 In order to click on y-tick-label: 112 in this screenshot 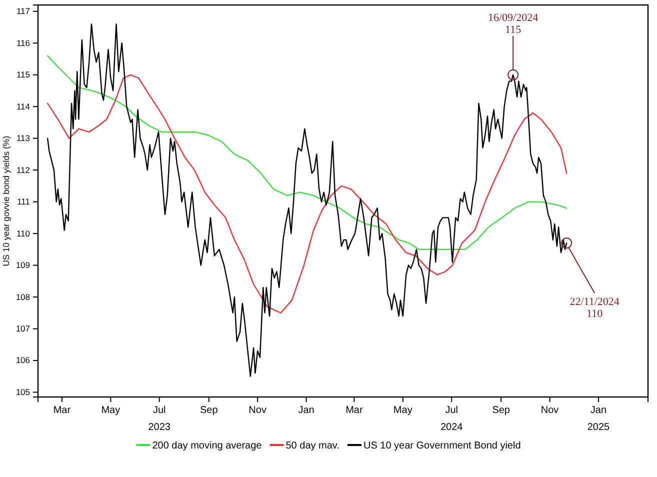, I will do `click(23, 169)`.